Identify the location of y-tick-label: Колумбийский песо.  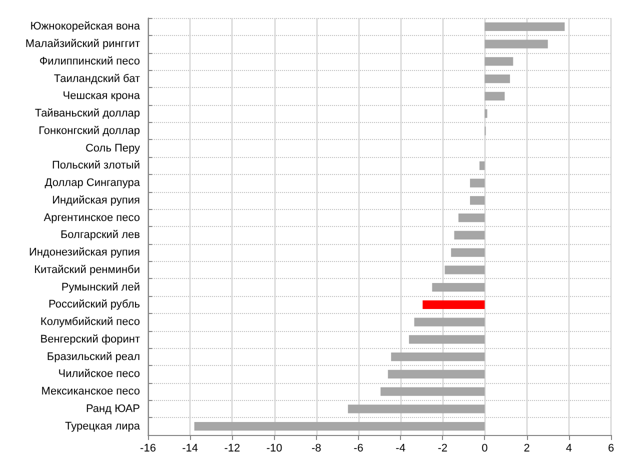
(90, 322).